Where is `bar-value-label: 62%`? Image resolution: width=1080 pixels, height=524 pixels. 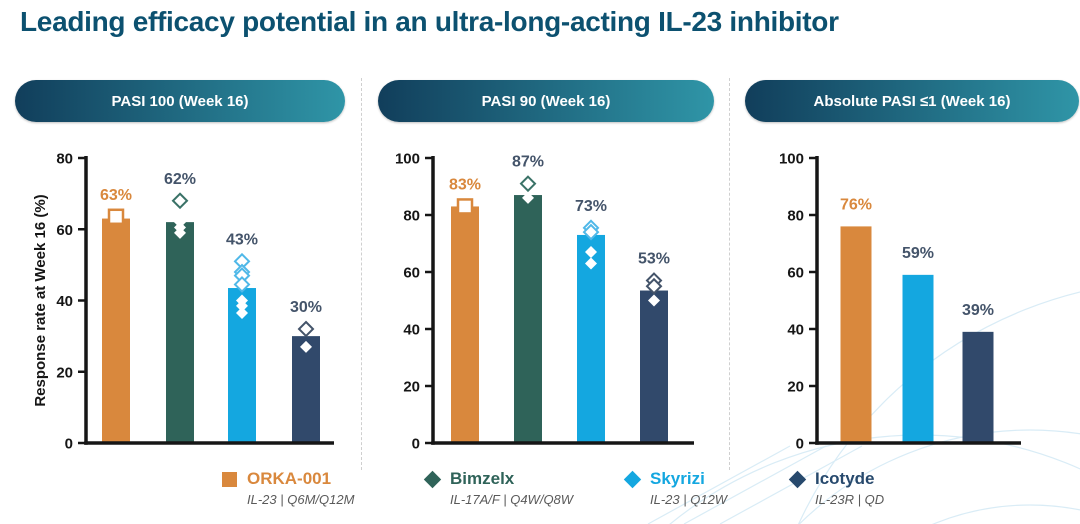 bar-value-label: 62% is located at coordinates (180, 179).